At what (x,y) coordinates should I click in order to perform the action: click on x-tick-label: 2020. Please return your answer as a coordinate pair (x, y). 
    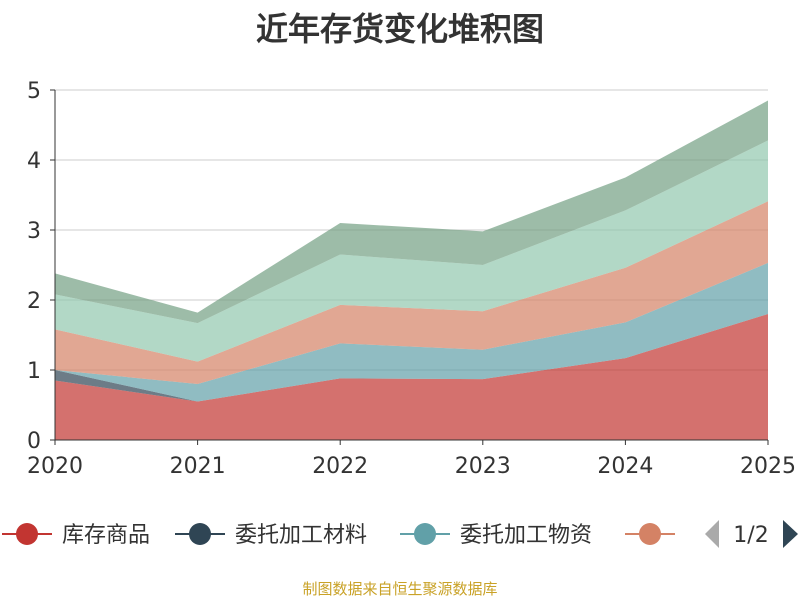
    Looking at the image, I should click on (55, 466).